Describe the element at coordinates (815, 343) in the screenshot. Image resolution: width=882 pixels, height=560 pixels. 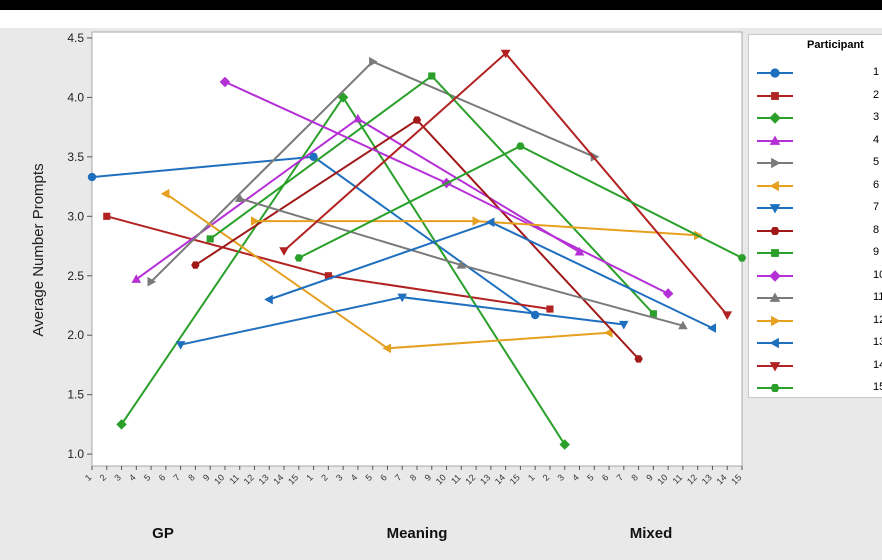
I see `legend-item: 13` at that location.